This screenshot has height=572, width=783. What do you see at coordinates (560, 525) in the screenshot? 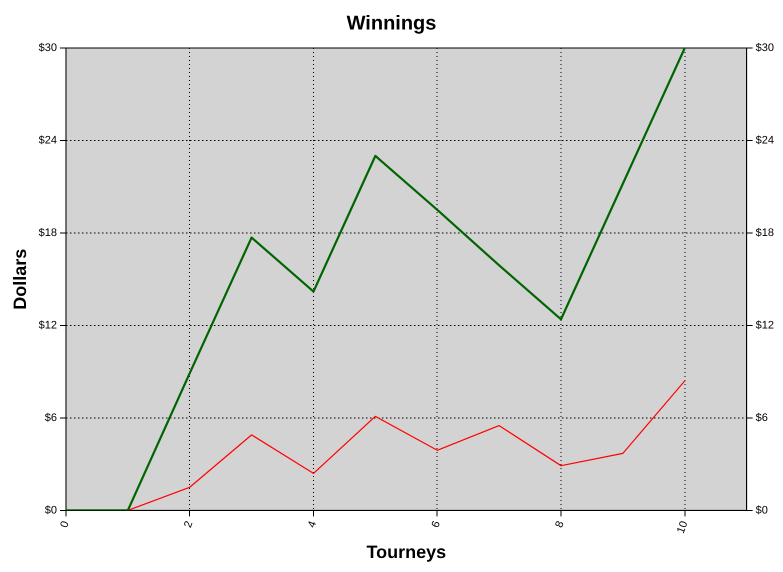
I see `x-tick-label: 8` at bounding box center [560, 525].